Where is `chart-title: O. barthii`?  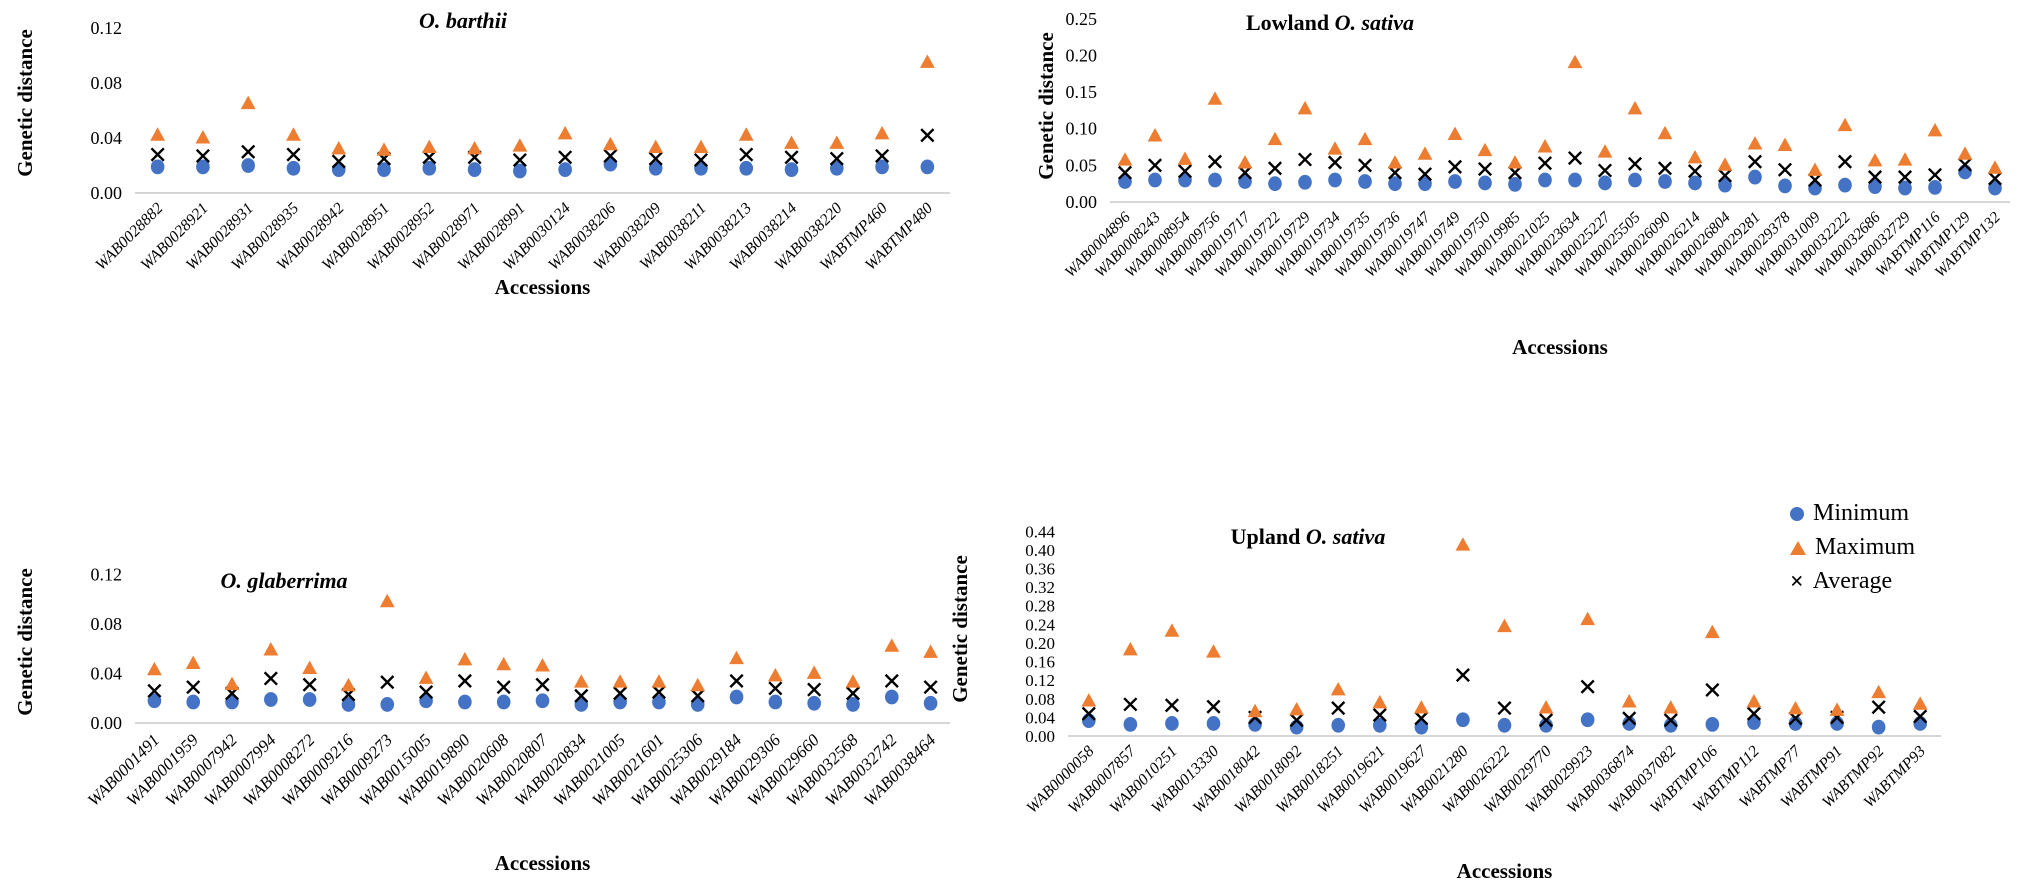
chart-title: O. barthii is located at coordinates (463, 20).